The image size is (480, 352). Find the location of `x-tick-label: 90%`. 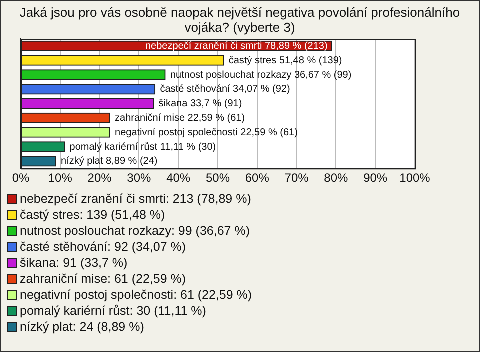

x-tick-label: 90% is located at coordinates (376, 178).